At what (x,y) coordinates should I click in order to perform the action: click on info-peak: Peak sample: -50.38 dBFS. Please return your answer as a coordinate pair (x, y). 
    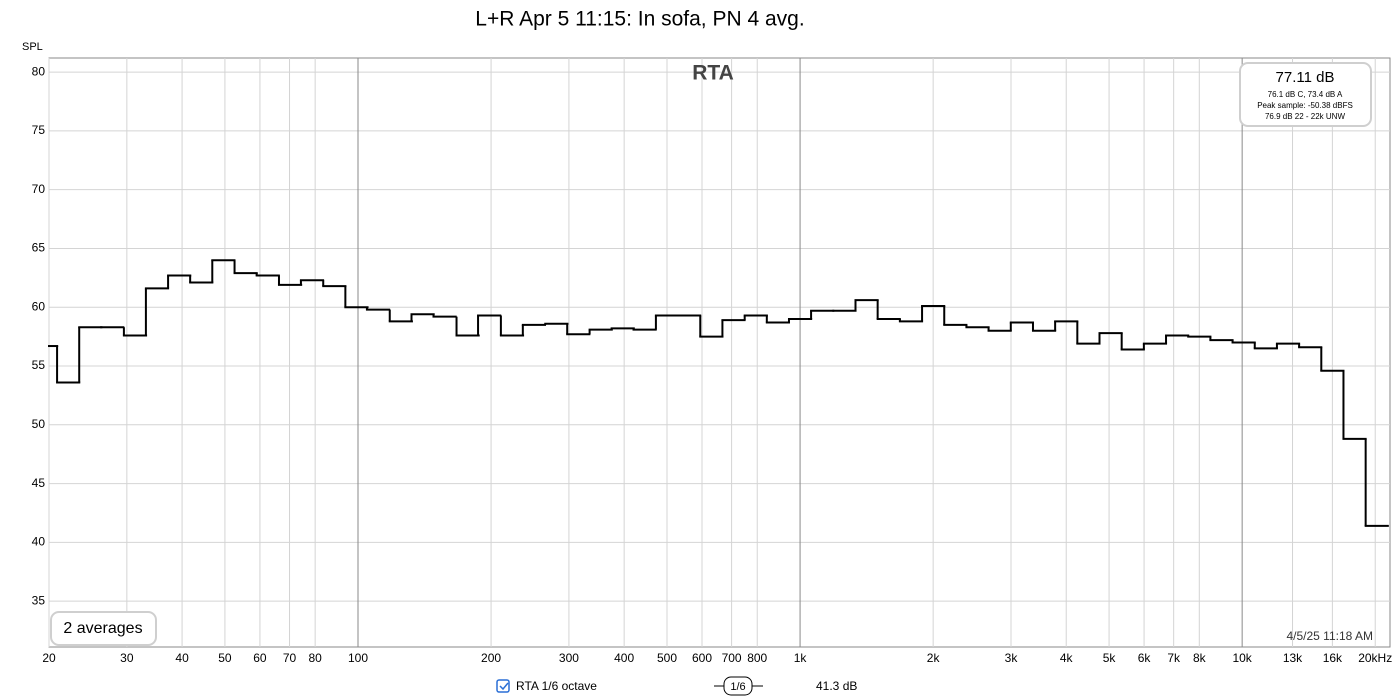
    Looking at the image, I should click on (1305, 105).